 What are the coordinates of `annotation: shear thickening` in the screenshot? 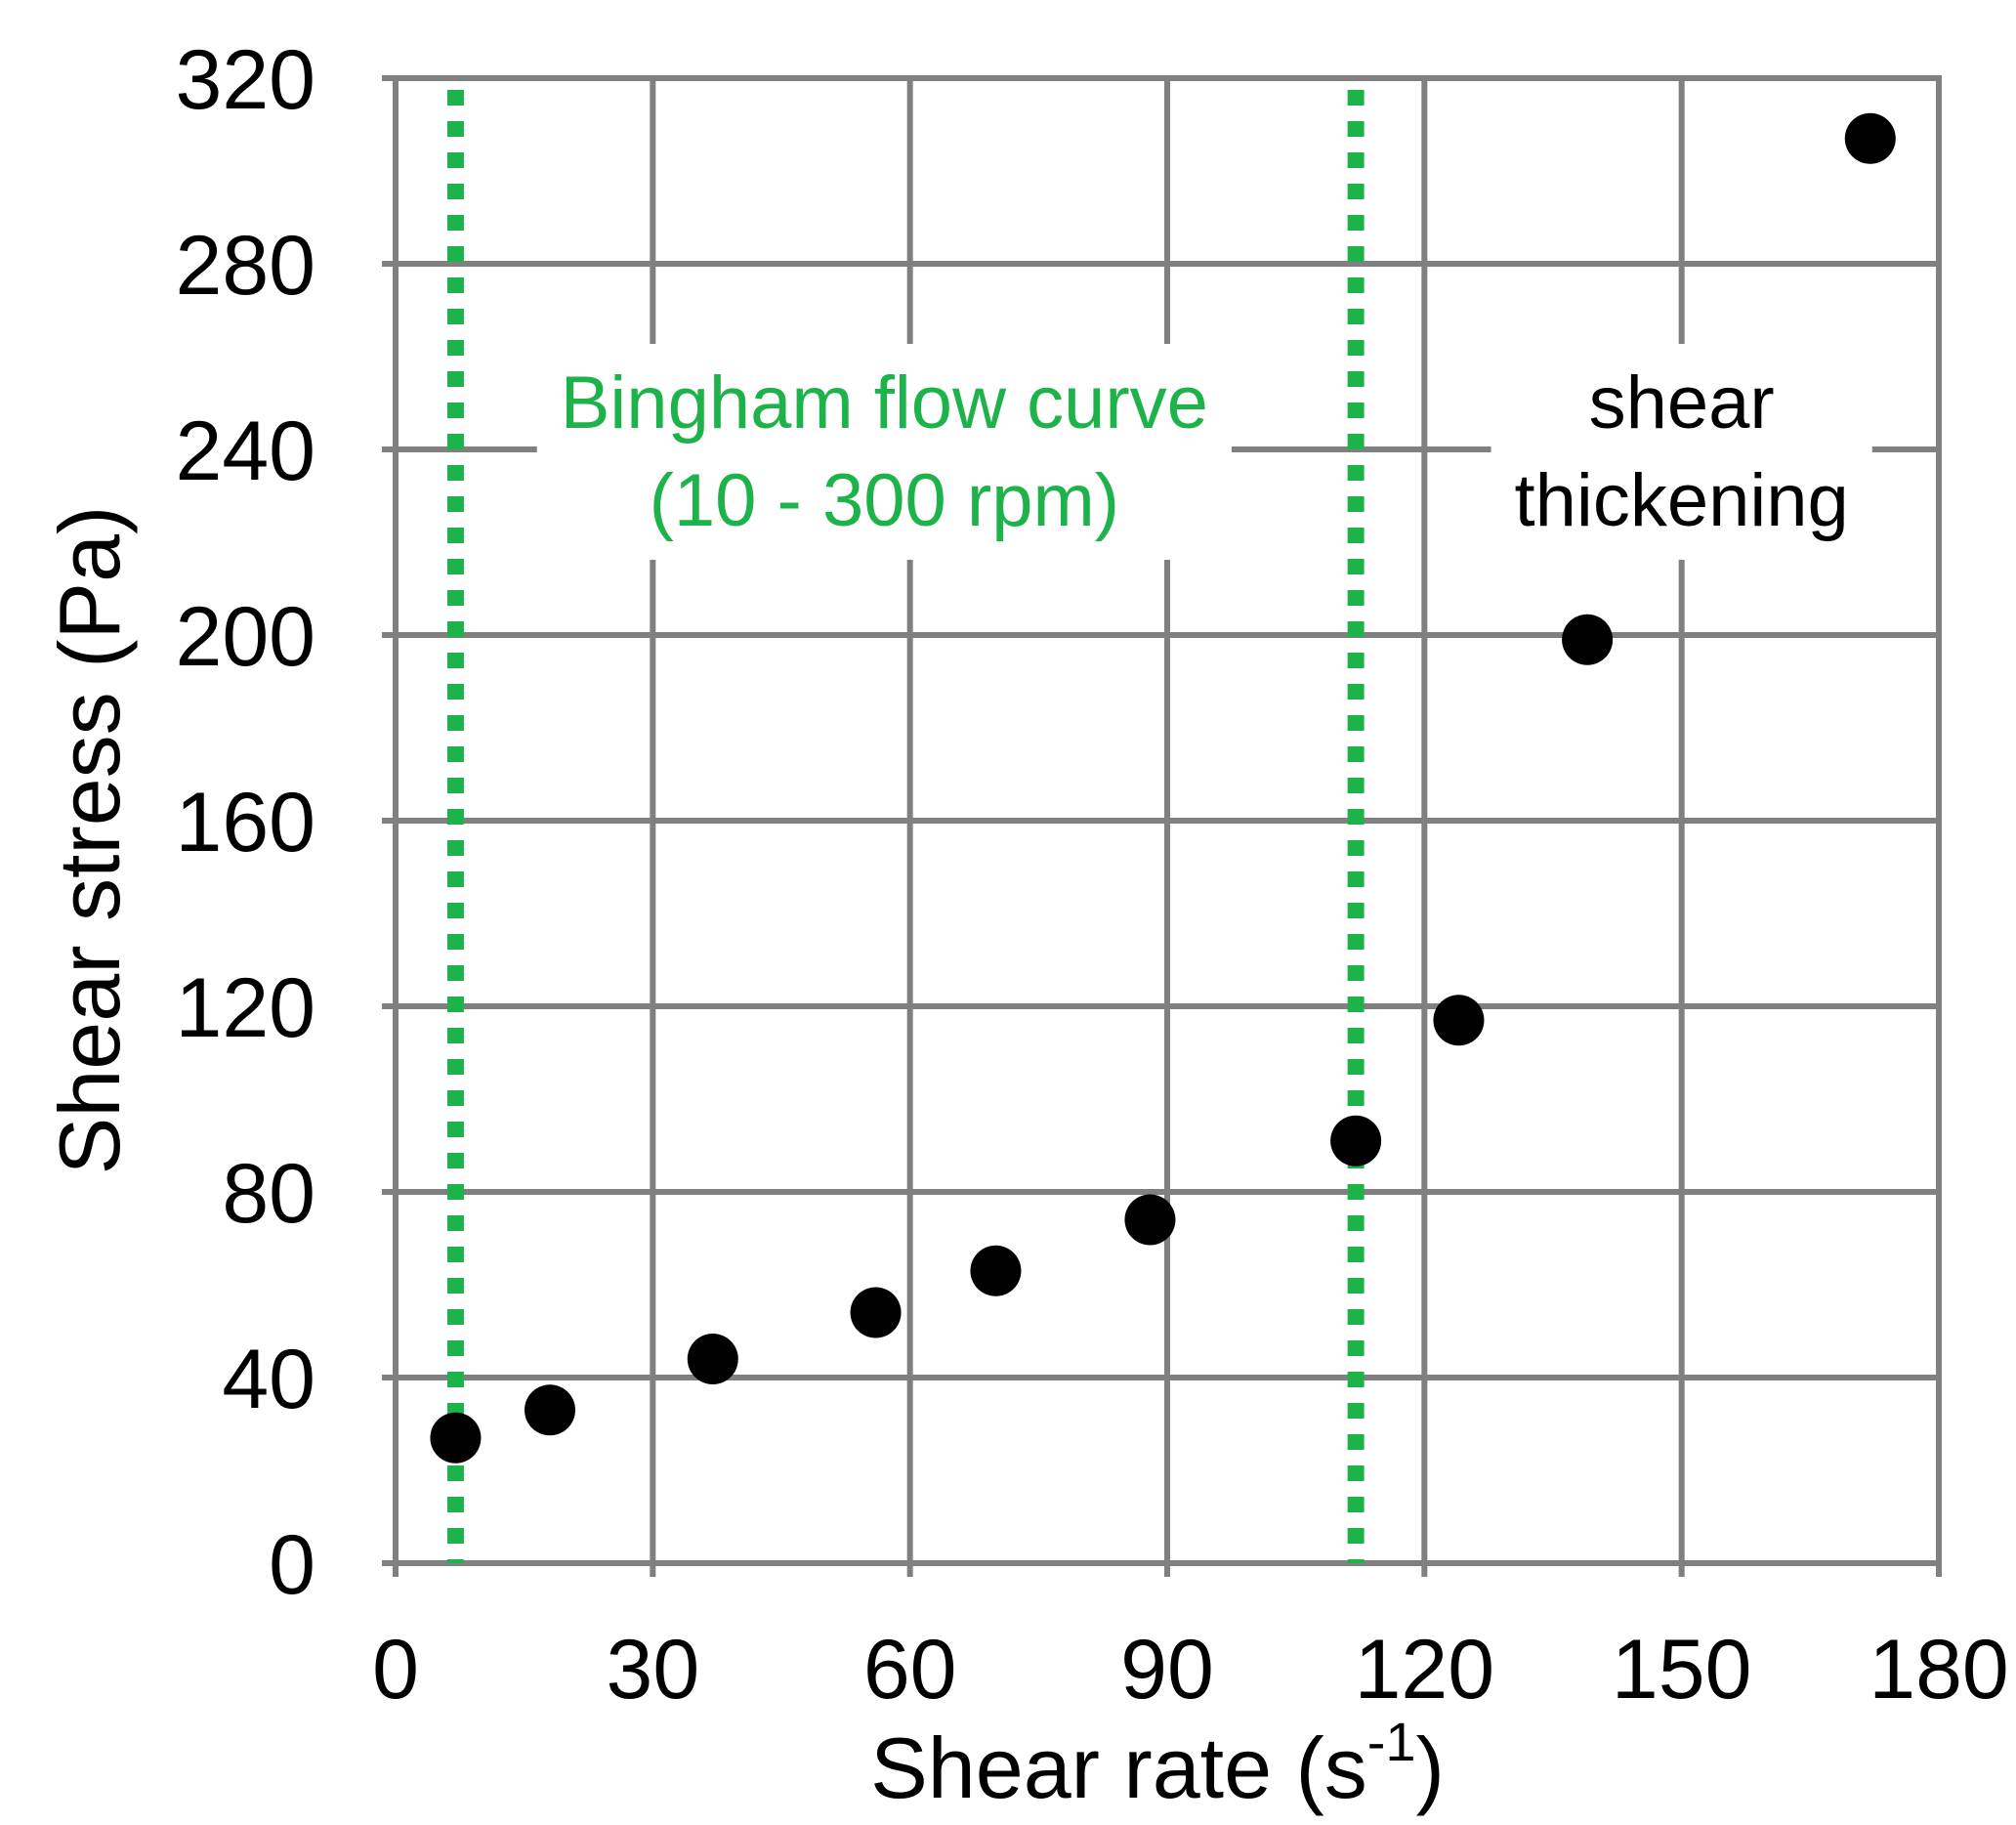 It's located at (1682, 452).